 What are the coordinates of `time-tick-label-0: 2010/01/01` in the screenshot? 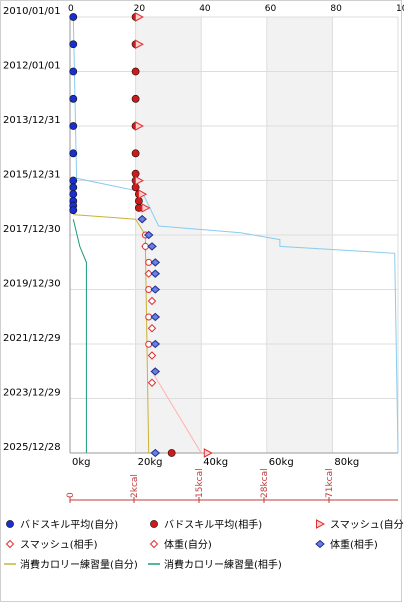 It's located at (32, 11).